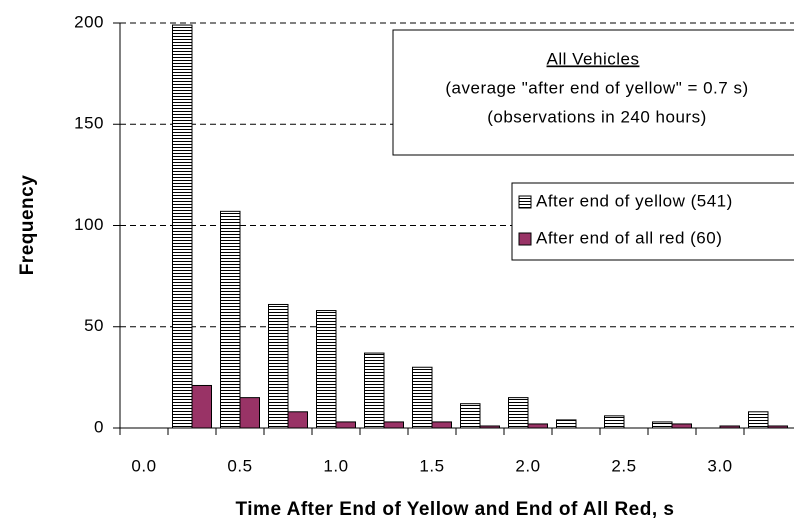 This screenshot has height=525, width=794. Describe the element at coordinates (527, 465) in the screenshot. I see `x-tick-label: 2.0` at that location.